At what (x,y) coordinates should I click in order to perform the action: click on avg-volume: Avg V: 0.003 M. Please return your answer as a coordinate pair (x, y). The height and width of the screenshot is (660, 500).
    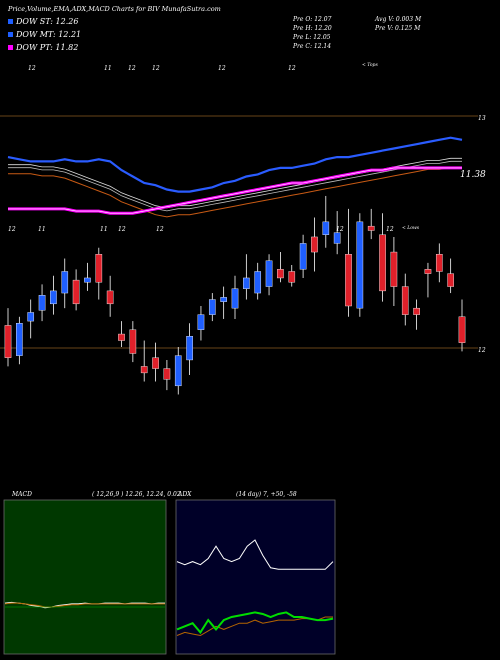
    Looking at the image, I should click on (398, 19).